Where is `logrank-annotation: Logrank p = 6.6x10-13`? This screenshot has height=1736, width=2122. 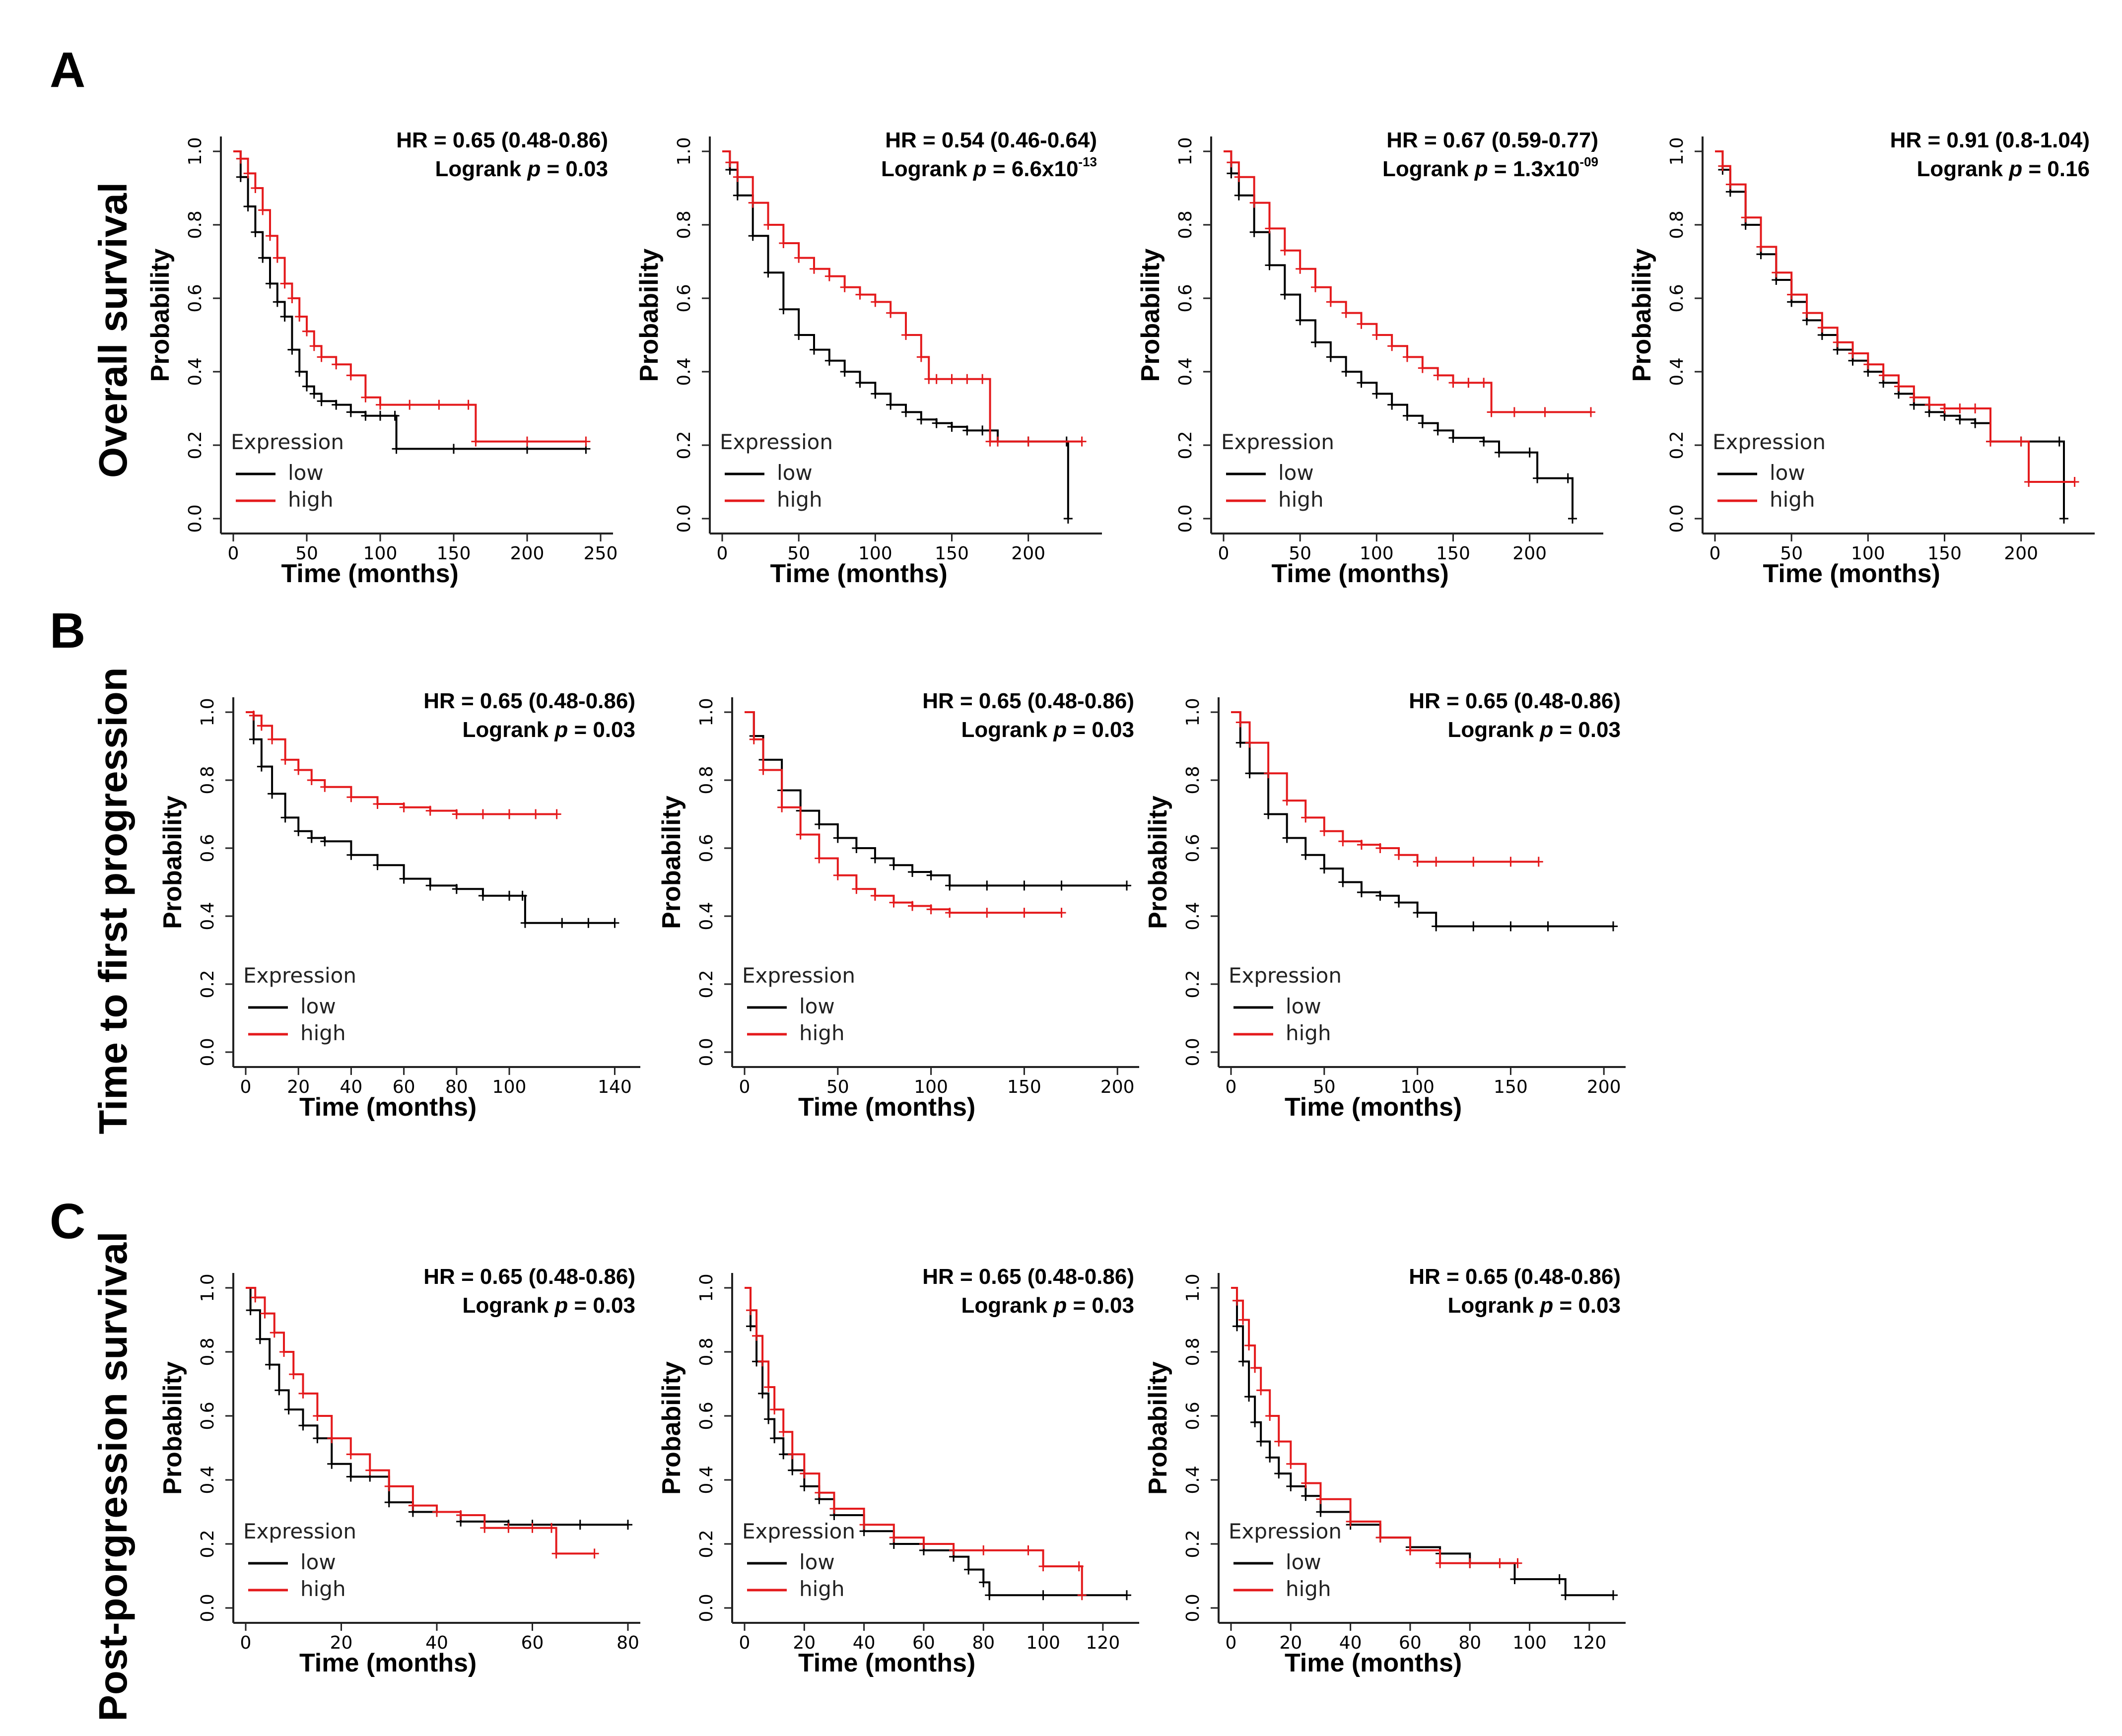 logrank-annotation: Logrank p = 6.6x10-13 is located at coordinates (989, 167).